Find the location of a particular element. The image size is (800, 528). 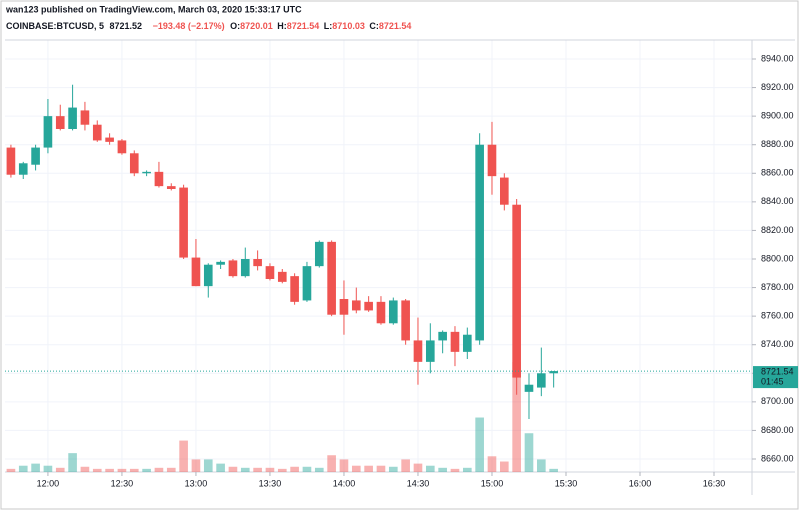

x-tick-label: 12:00 is located at coordinates (48, 483).